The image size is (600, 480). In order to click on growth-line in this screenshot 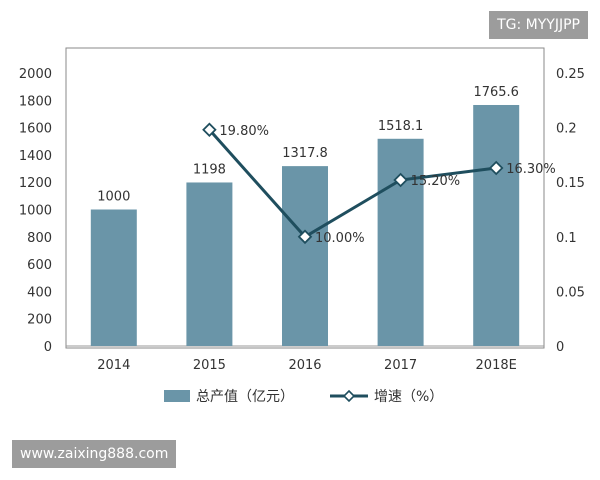, I will do `click(352, 183)`.